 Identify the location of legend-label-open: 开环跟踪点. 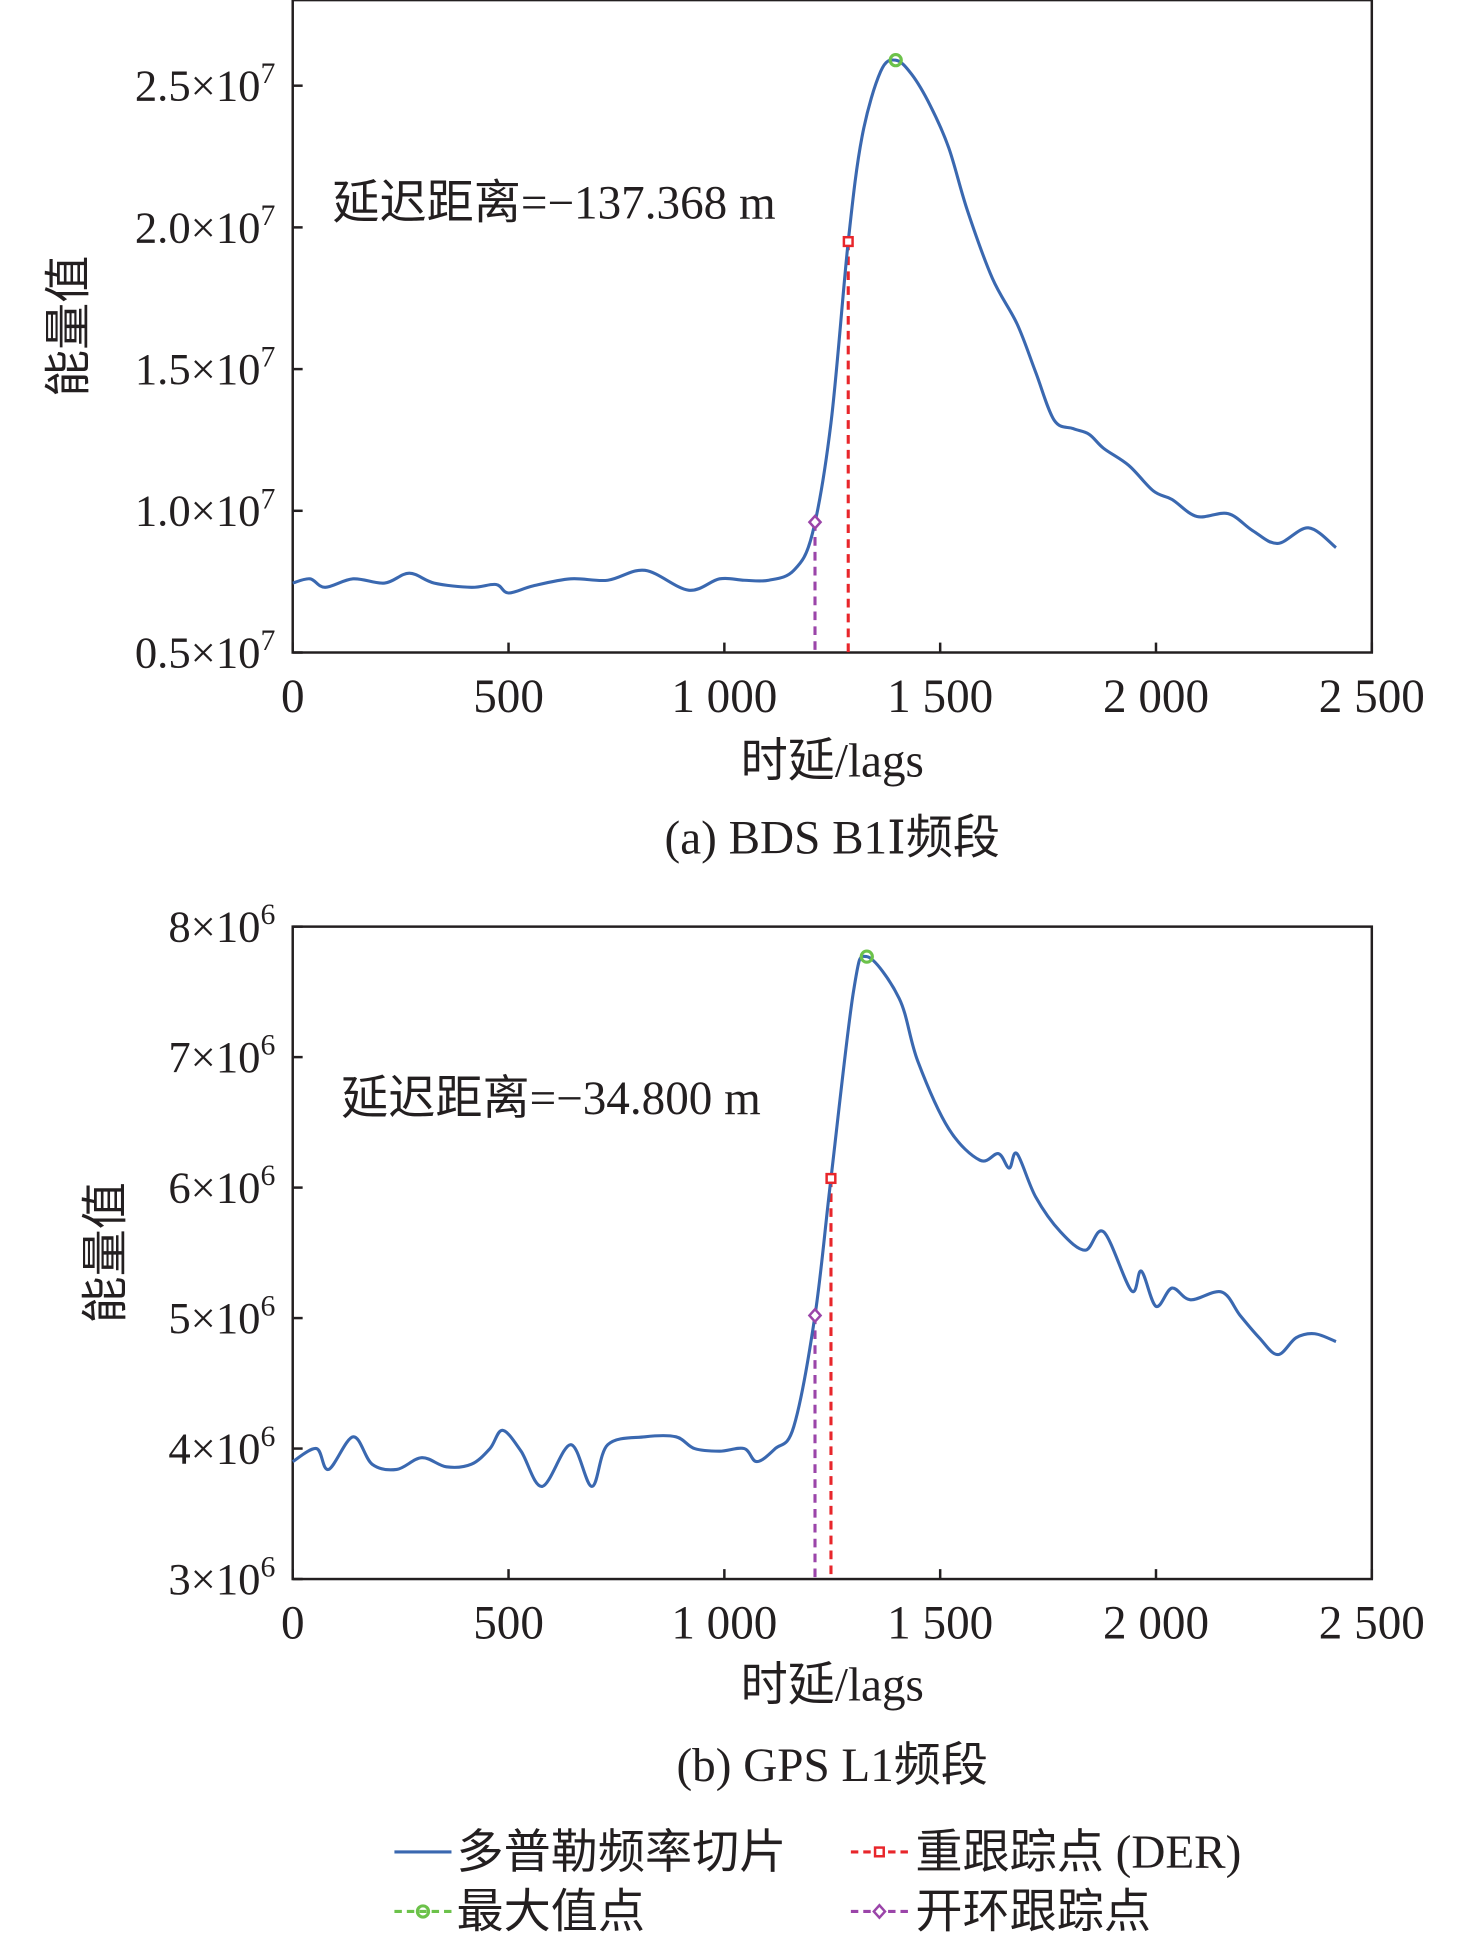
(1033, 1913).